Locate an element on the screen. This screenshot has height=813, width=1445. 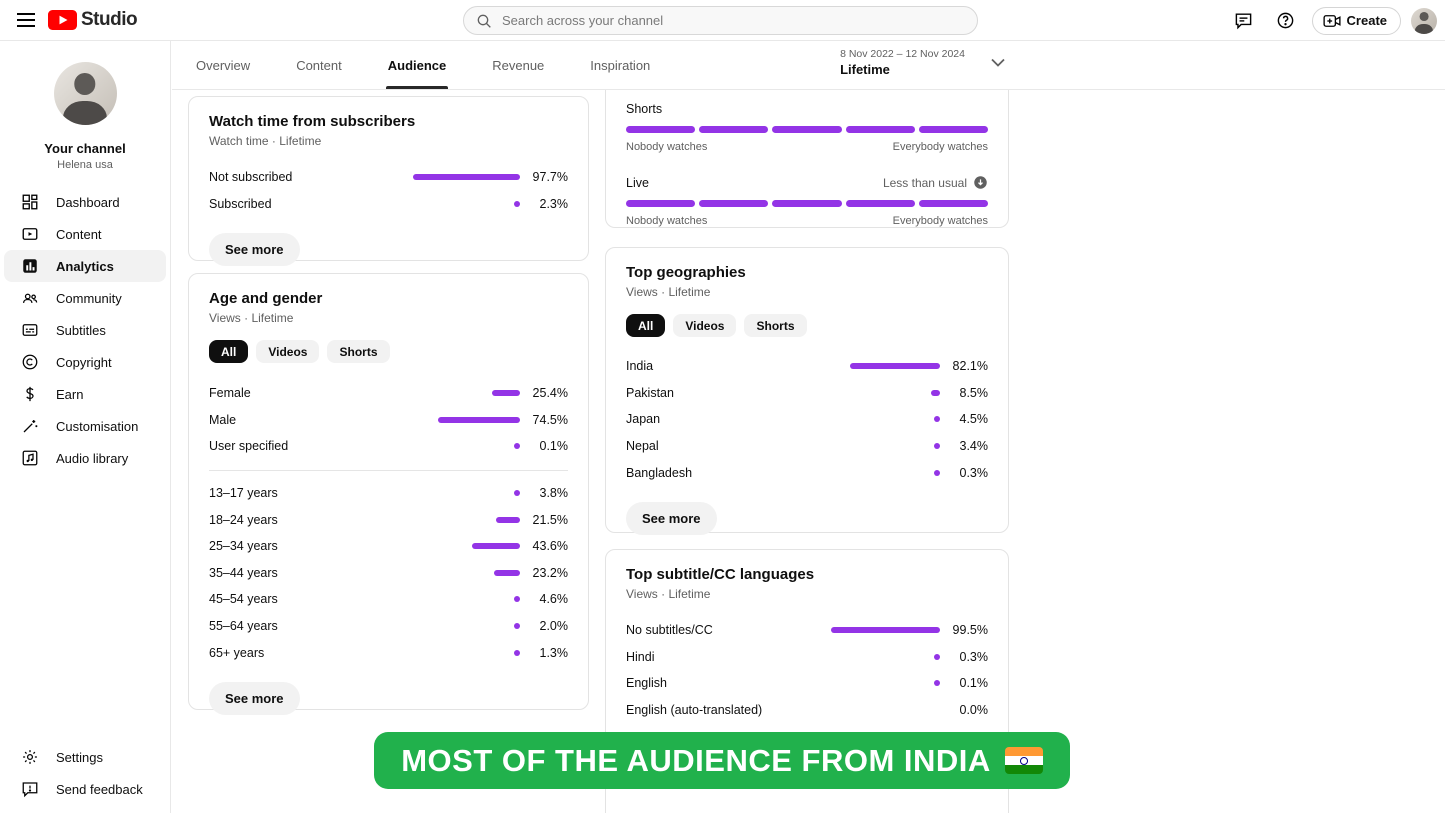
youtube-studio-logo: Studio is located at coordinates (93, 20).